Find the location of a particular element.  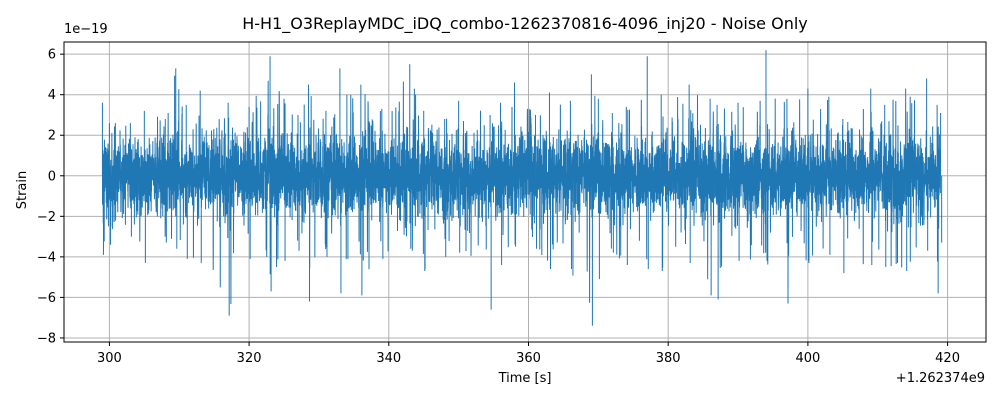

y-scale-label: 1e−19 is located at coordinates (86, 29).